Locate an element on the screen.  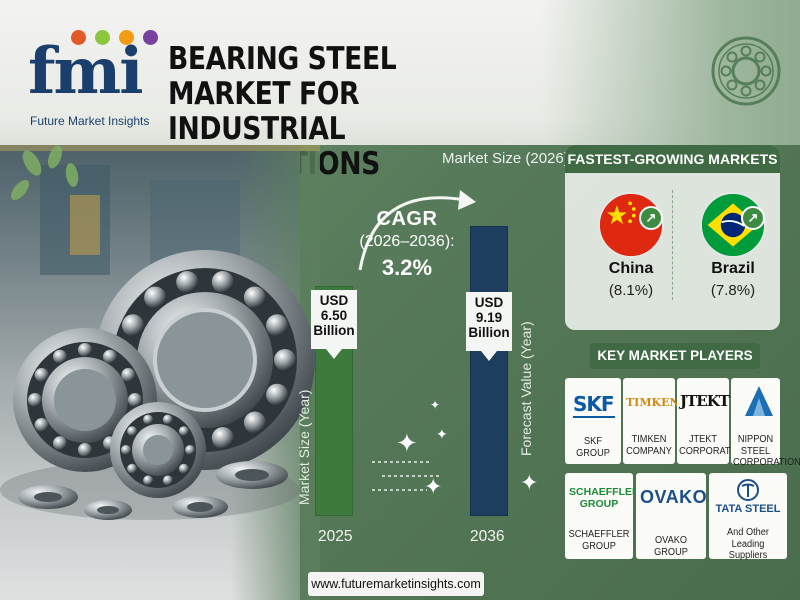
axis-label-market-size: Market Size (Year) is located at coordinates (304, 447).